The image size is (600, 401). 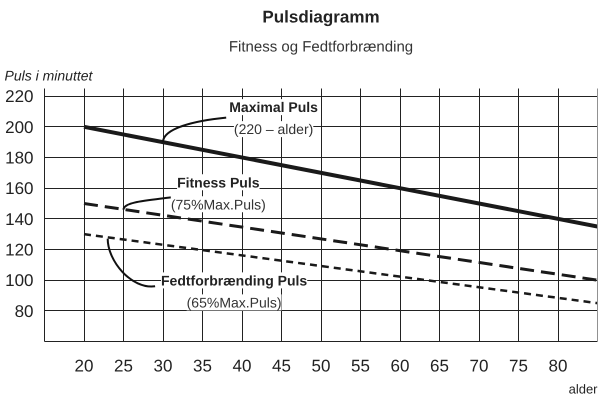 What do you see at coordinates (123, 366) in the screenshot?
I see `x-tick-label: 25` at bounding box center [123, 366].